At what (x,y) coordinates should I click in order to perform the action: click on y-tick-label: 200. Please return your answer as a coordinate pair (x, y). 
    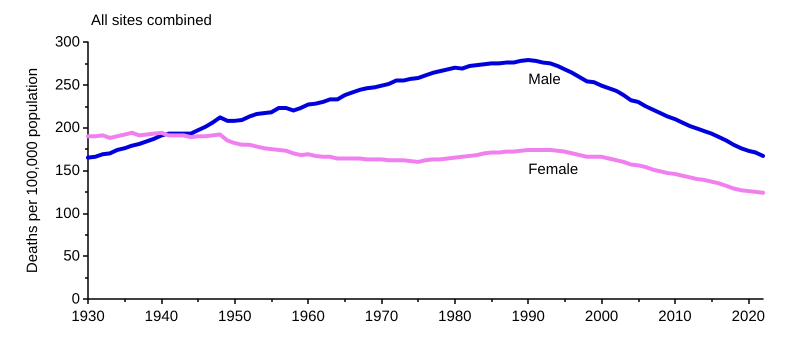
    Looking at the image, I should click on (67, 127).